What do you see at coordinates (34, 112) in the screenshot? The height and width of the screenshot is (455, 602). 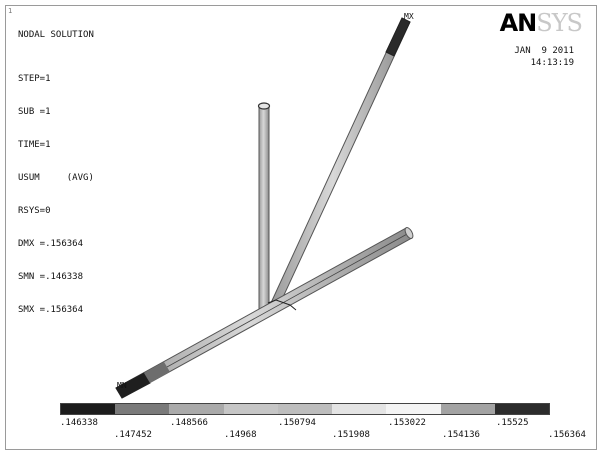 I see `info-sub: SUB =1` at bounding box center [34, 112].